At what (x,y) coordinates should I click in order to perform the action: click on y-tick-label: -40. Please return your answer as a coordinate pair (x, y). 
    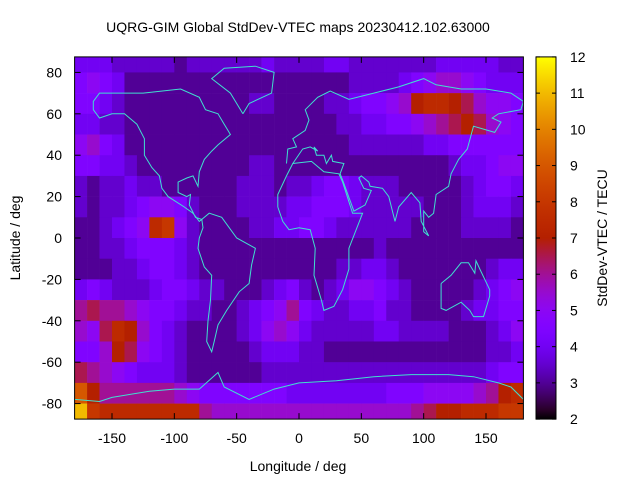
    Looking at the image, I should click on (52, 321).